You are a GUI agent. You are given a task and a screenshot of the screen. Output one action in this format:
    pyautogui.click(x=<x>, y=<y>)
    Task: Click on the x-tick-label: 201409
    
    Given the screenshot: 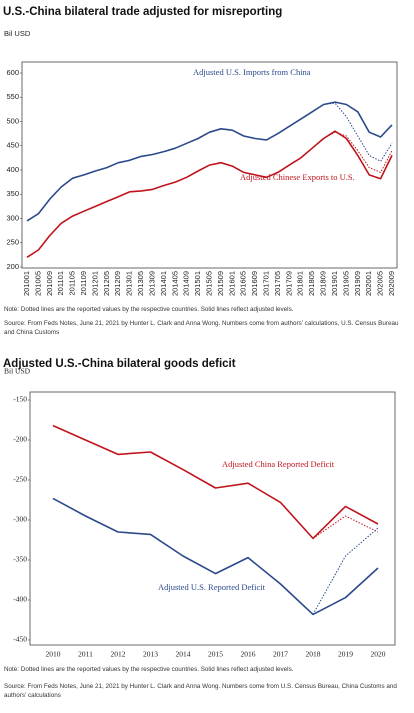 What is the action you would take?
    pyautogui.click(x=186, y=283)
    